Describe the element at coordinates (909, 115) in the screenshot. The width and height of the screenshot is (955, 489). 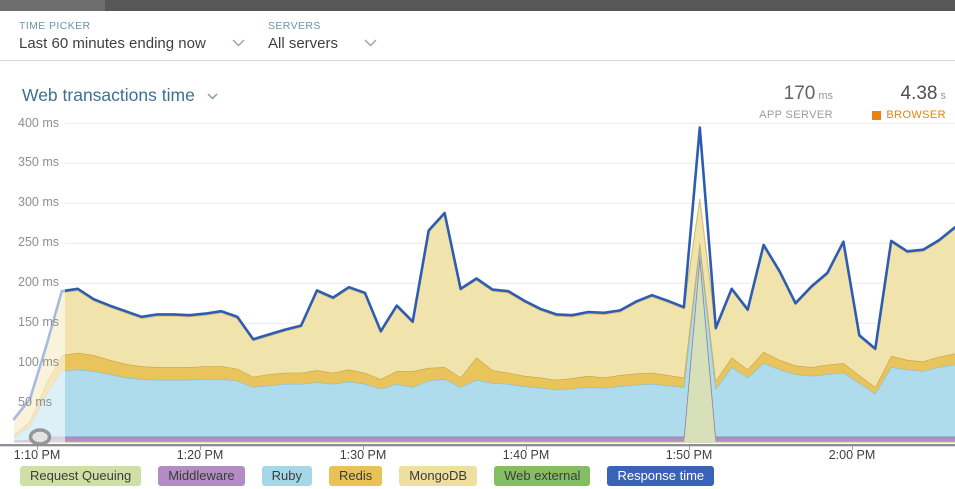
I see `browser-label: BROWSER` at that location.